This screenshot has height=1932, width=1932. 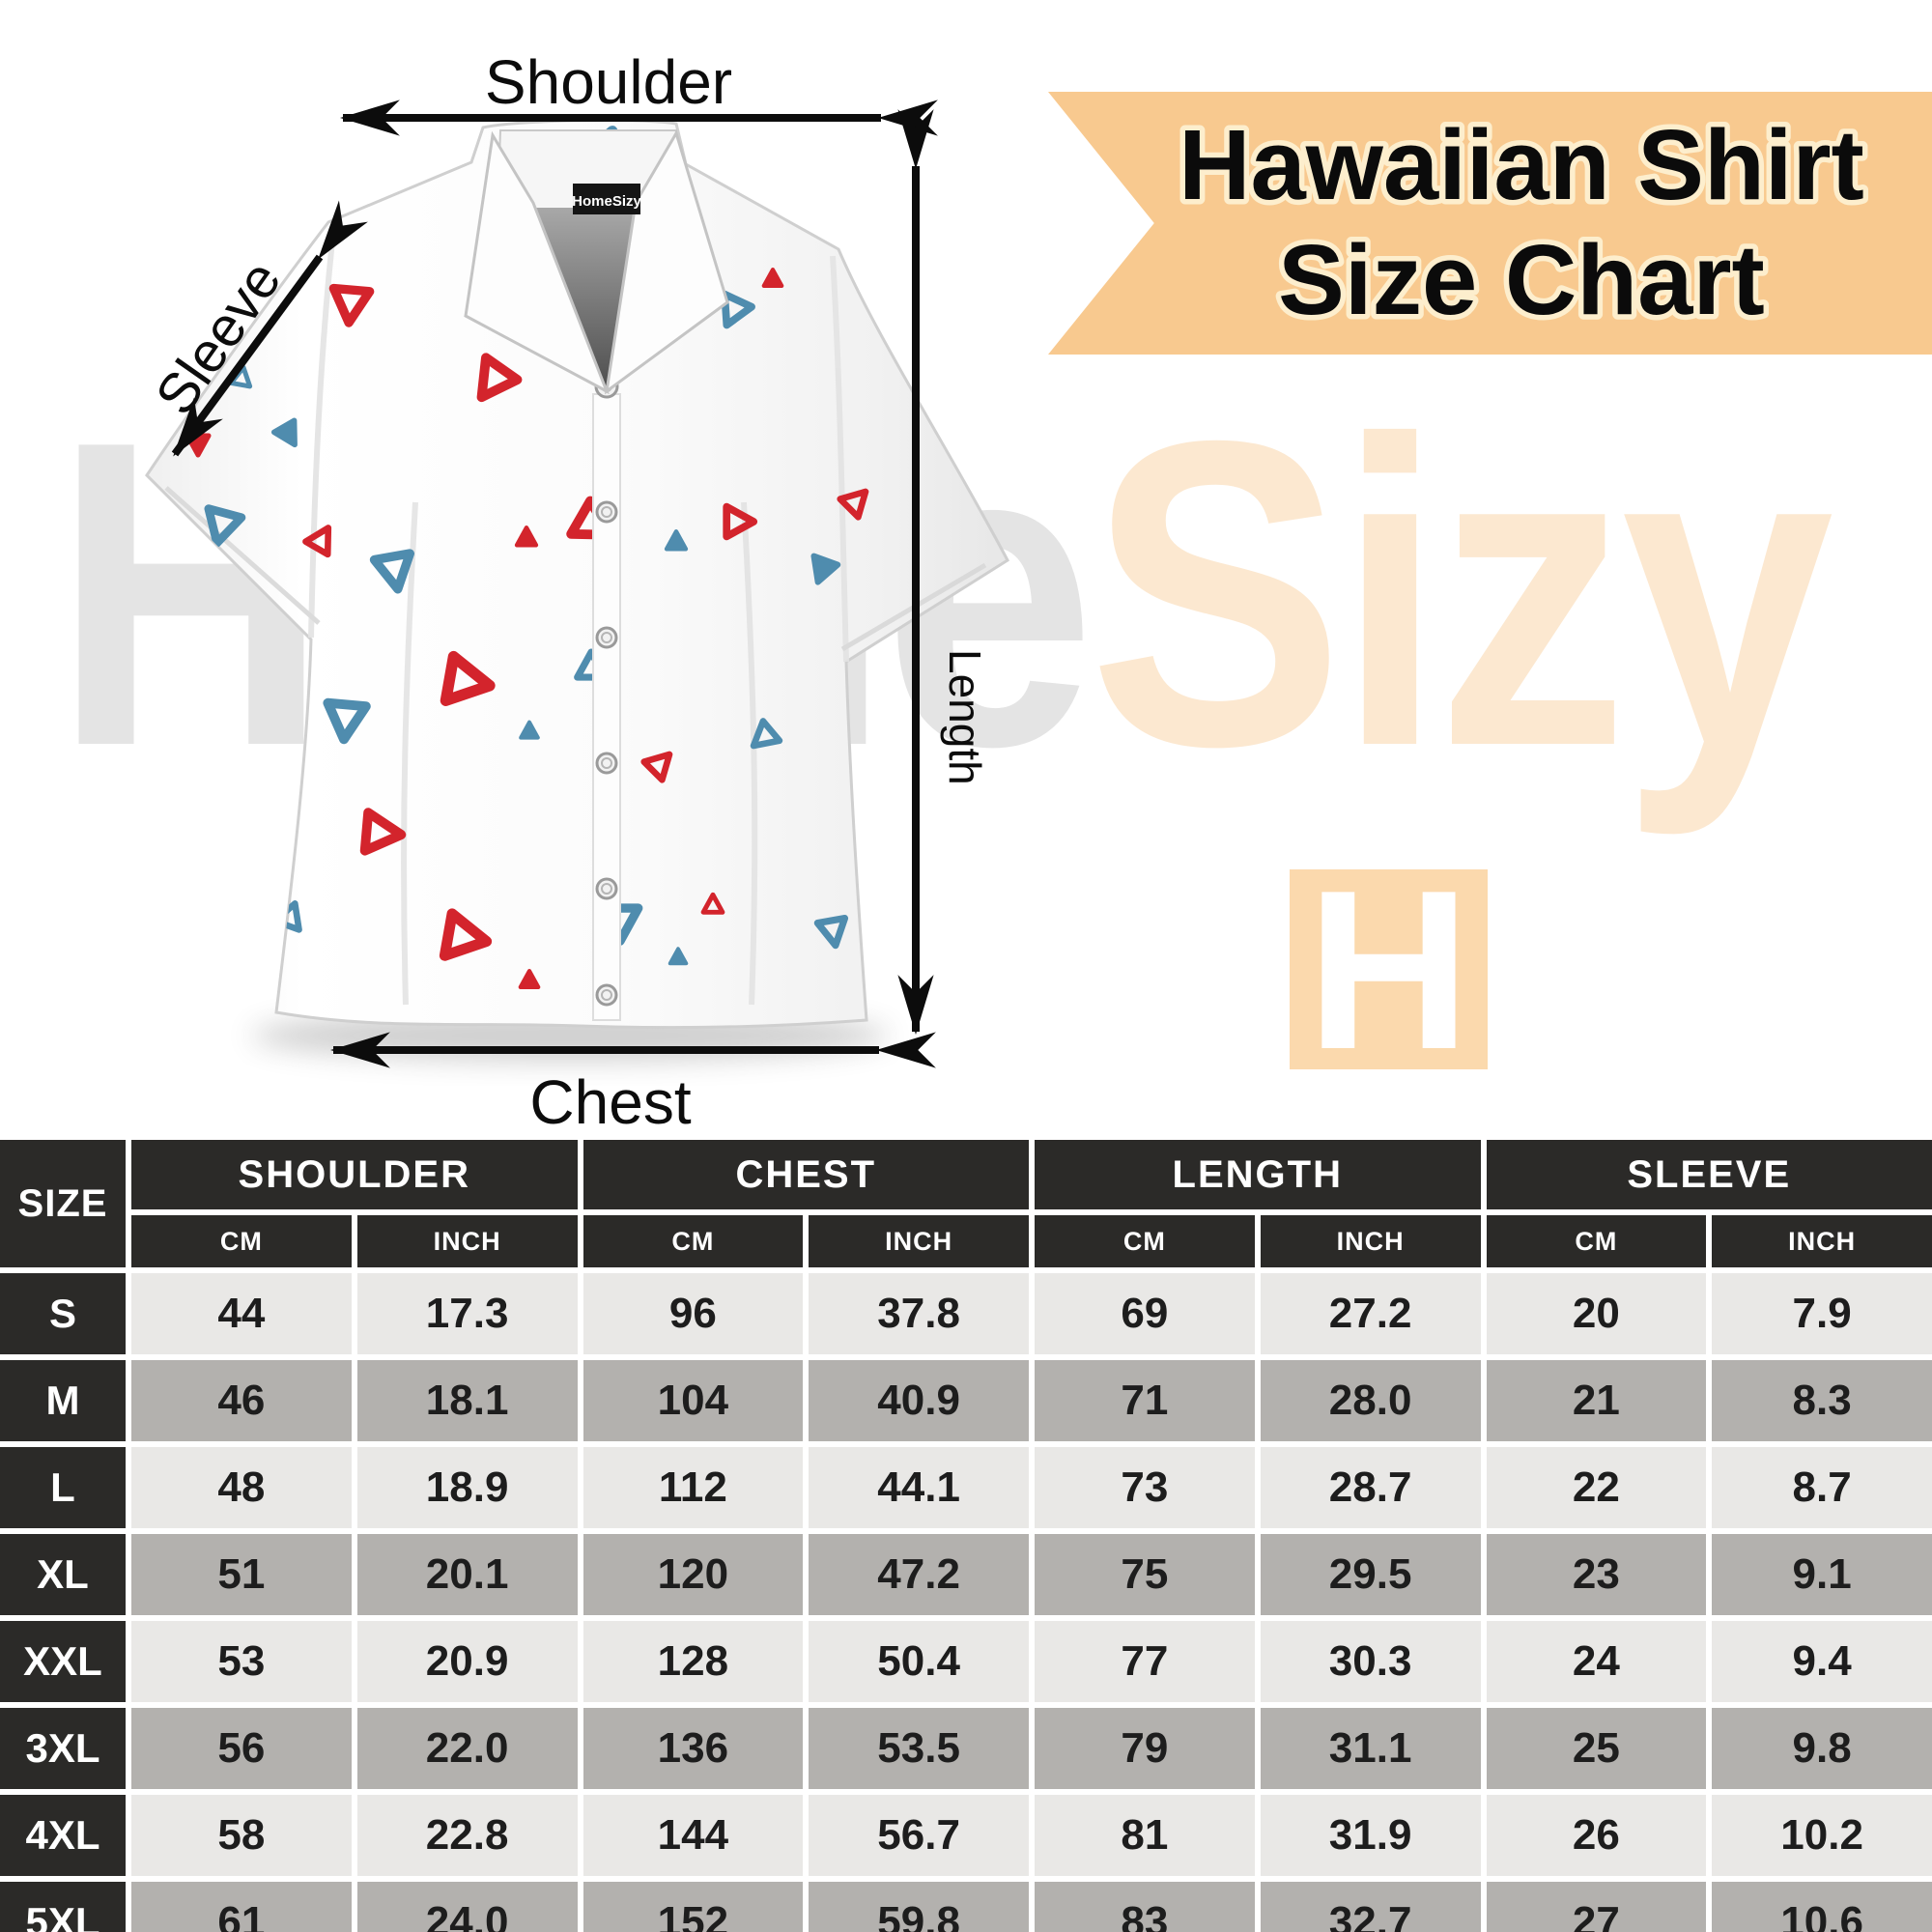 I want to click on table-cell: 24, so click(x=1596, y=1661).